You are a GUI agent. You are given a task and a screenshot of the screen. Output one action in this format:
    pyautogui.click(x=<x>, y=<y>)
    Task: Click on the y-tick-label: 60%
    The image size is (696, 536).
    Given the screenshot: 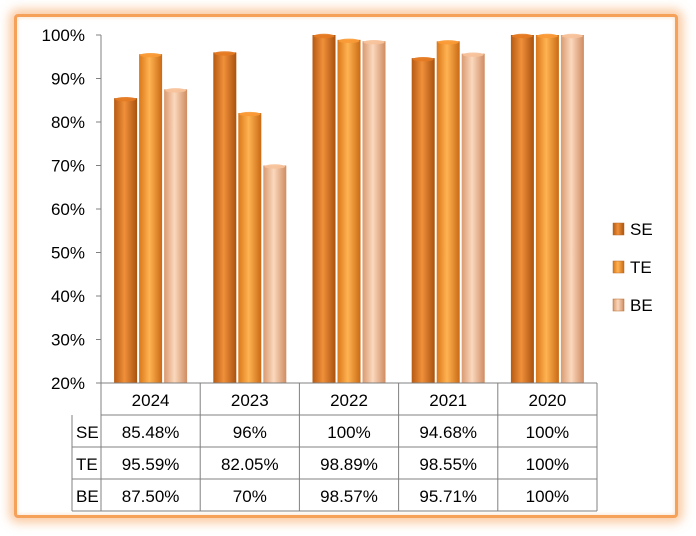 What is the action you would take?
    pyautogui.click(x=68, y=209)
    